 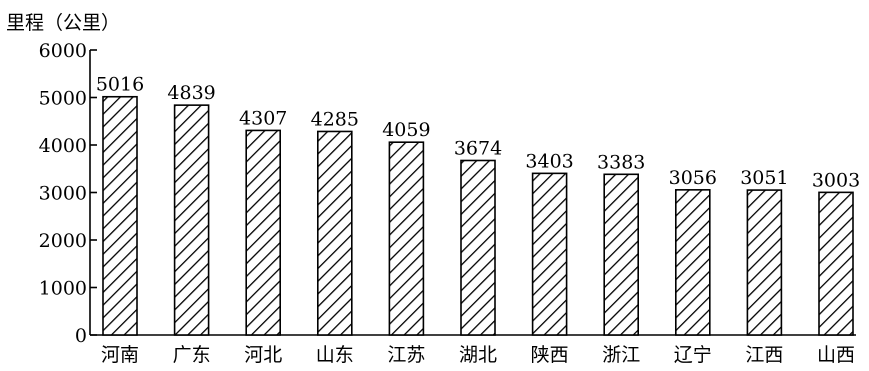 What do you see at coordinates (406, 130) in the screenshot?
I see `bar-value-label: 4059` at bounding box center [406, 130].